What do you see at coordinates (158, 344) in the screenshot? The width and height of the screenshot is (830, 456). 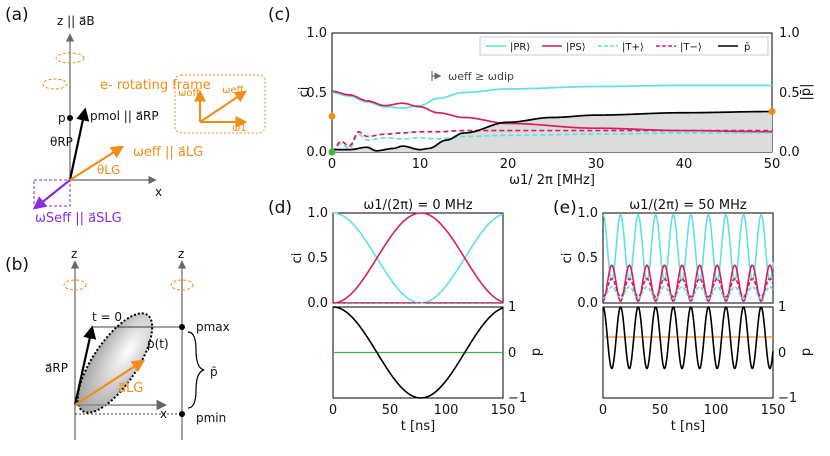 I see `pt-label: p(t)` at bounding box center [158, 344].